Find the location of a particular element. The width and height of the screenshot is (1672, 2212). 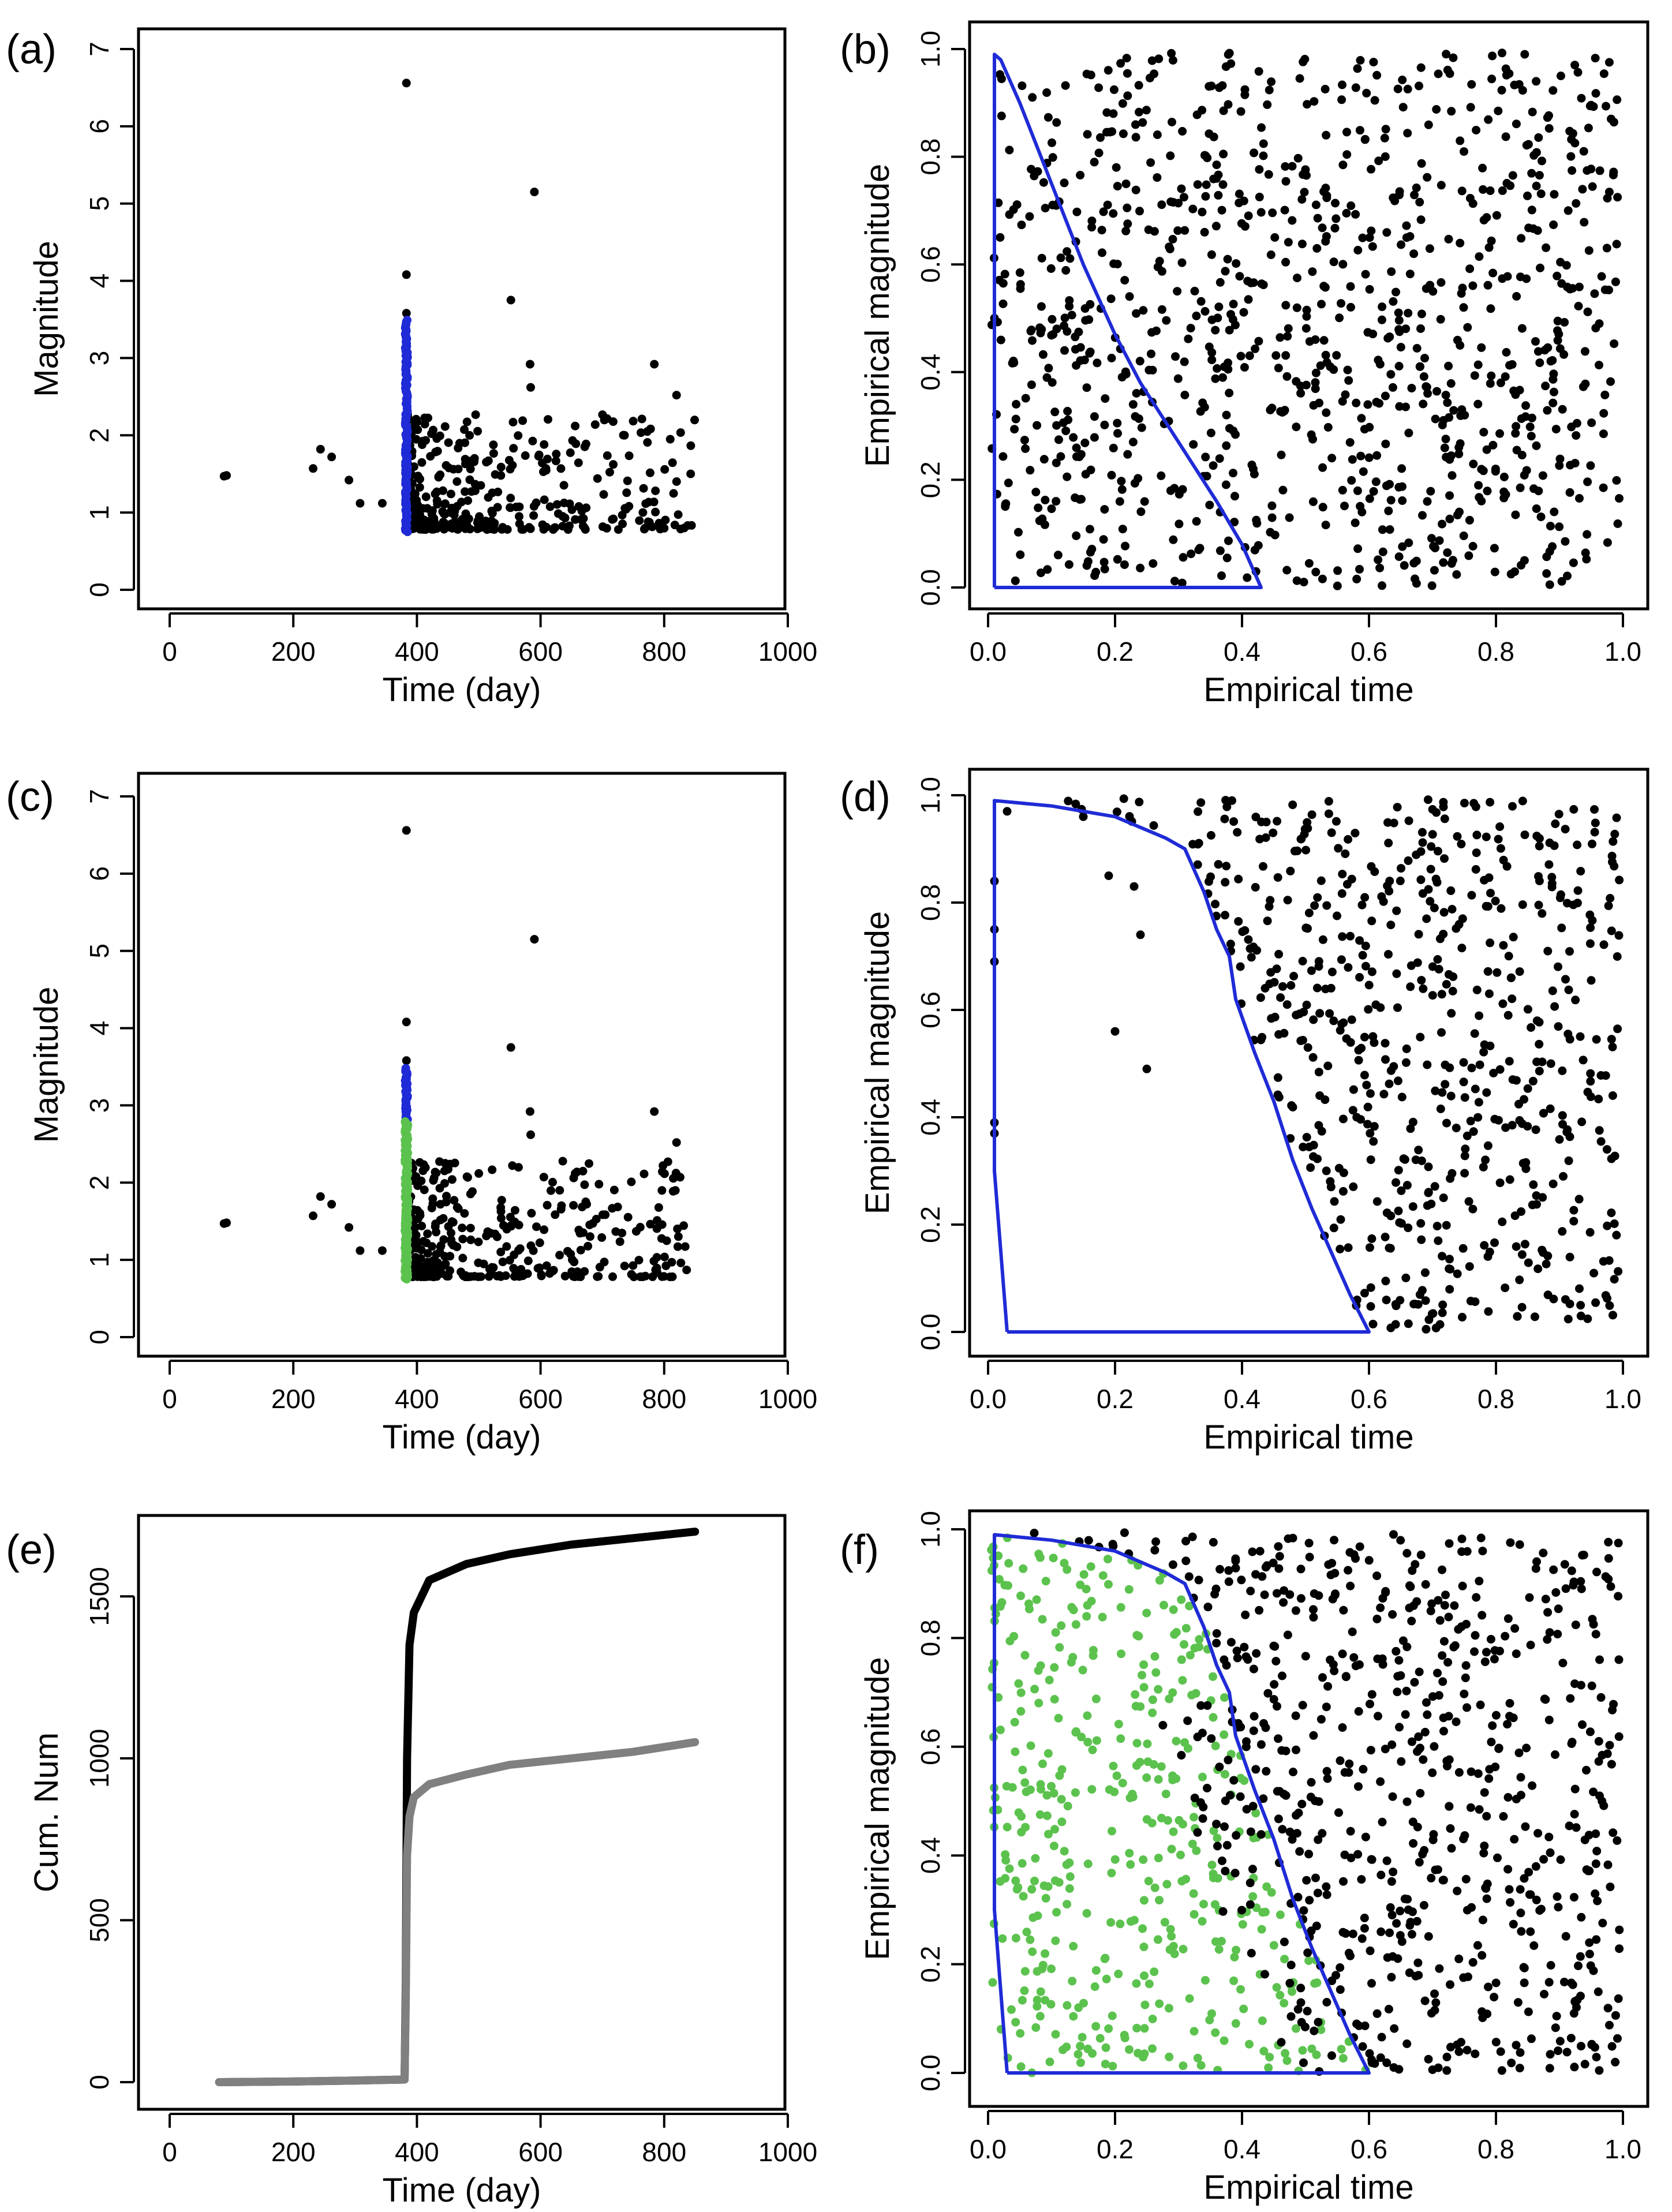

y-tick-label: 0.4 is located at coordinates (930, 372).